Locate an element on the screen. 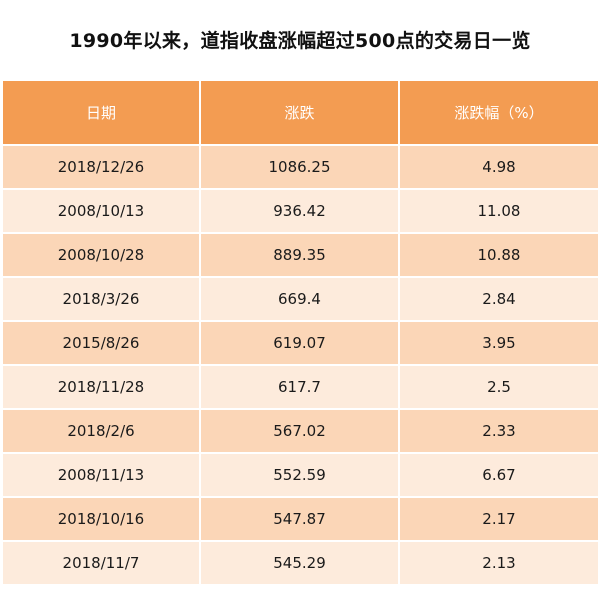 This screenshot has height=606, width=600. table-row: 2008/10/28 889.35 10.88 is located at coordinates (300, 255).